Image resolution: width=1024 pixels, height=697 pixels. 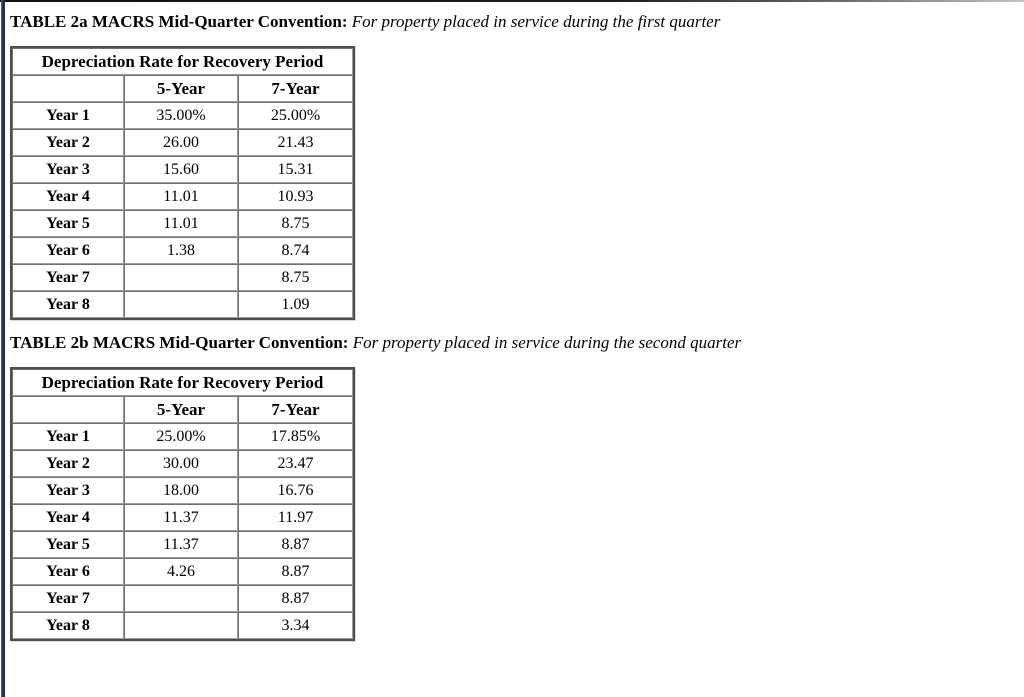 I want to click on rate-cell: 10.93, so click(x=295, y=196).